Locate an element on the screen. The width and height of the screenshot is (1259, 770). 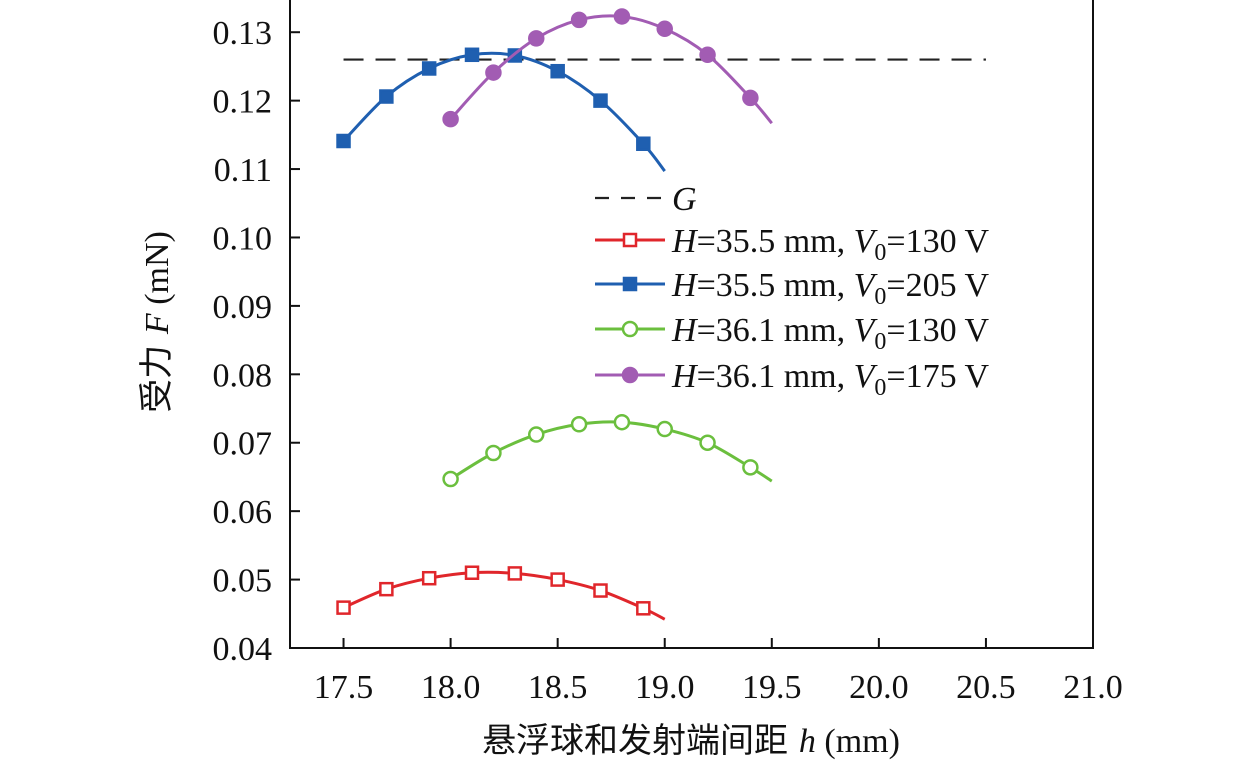
y-tick-label: 0.06 is located at coordinates (243, 512).